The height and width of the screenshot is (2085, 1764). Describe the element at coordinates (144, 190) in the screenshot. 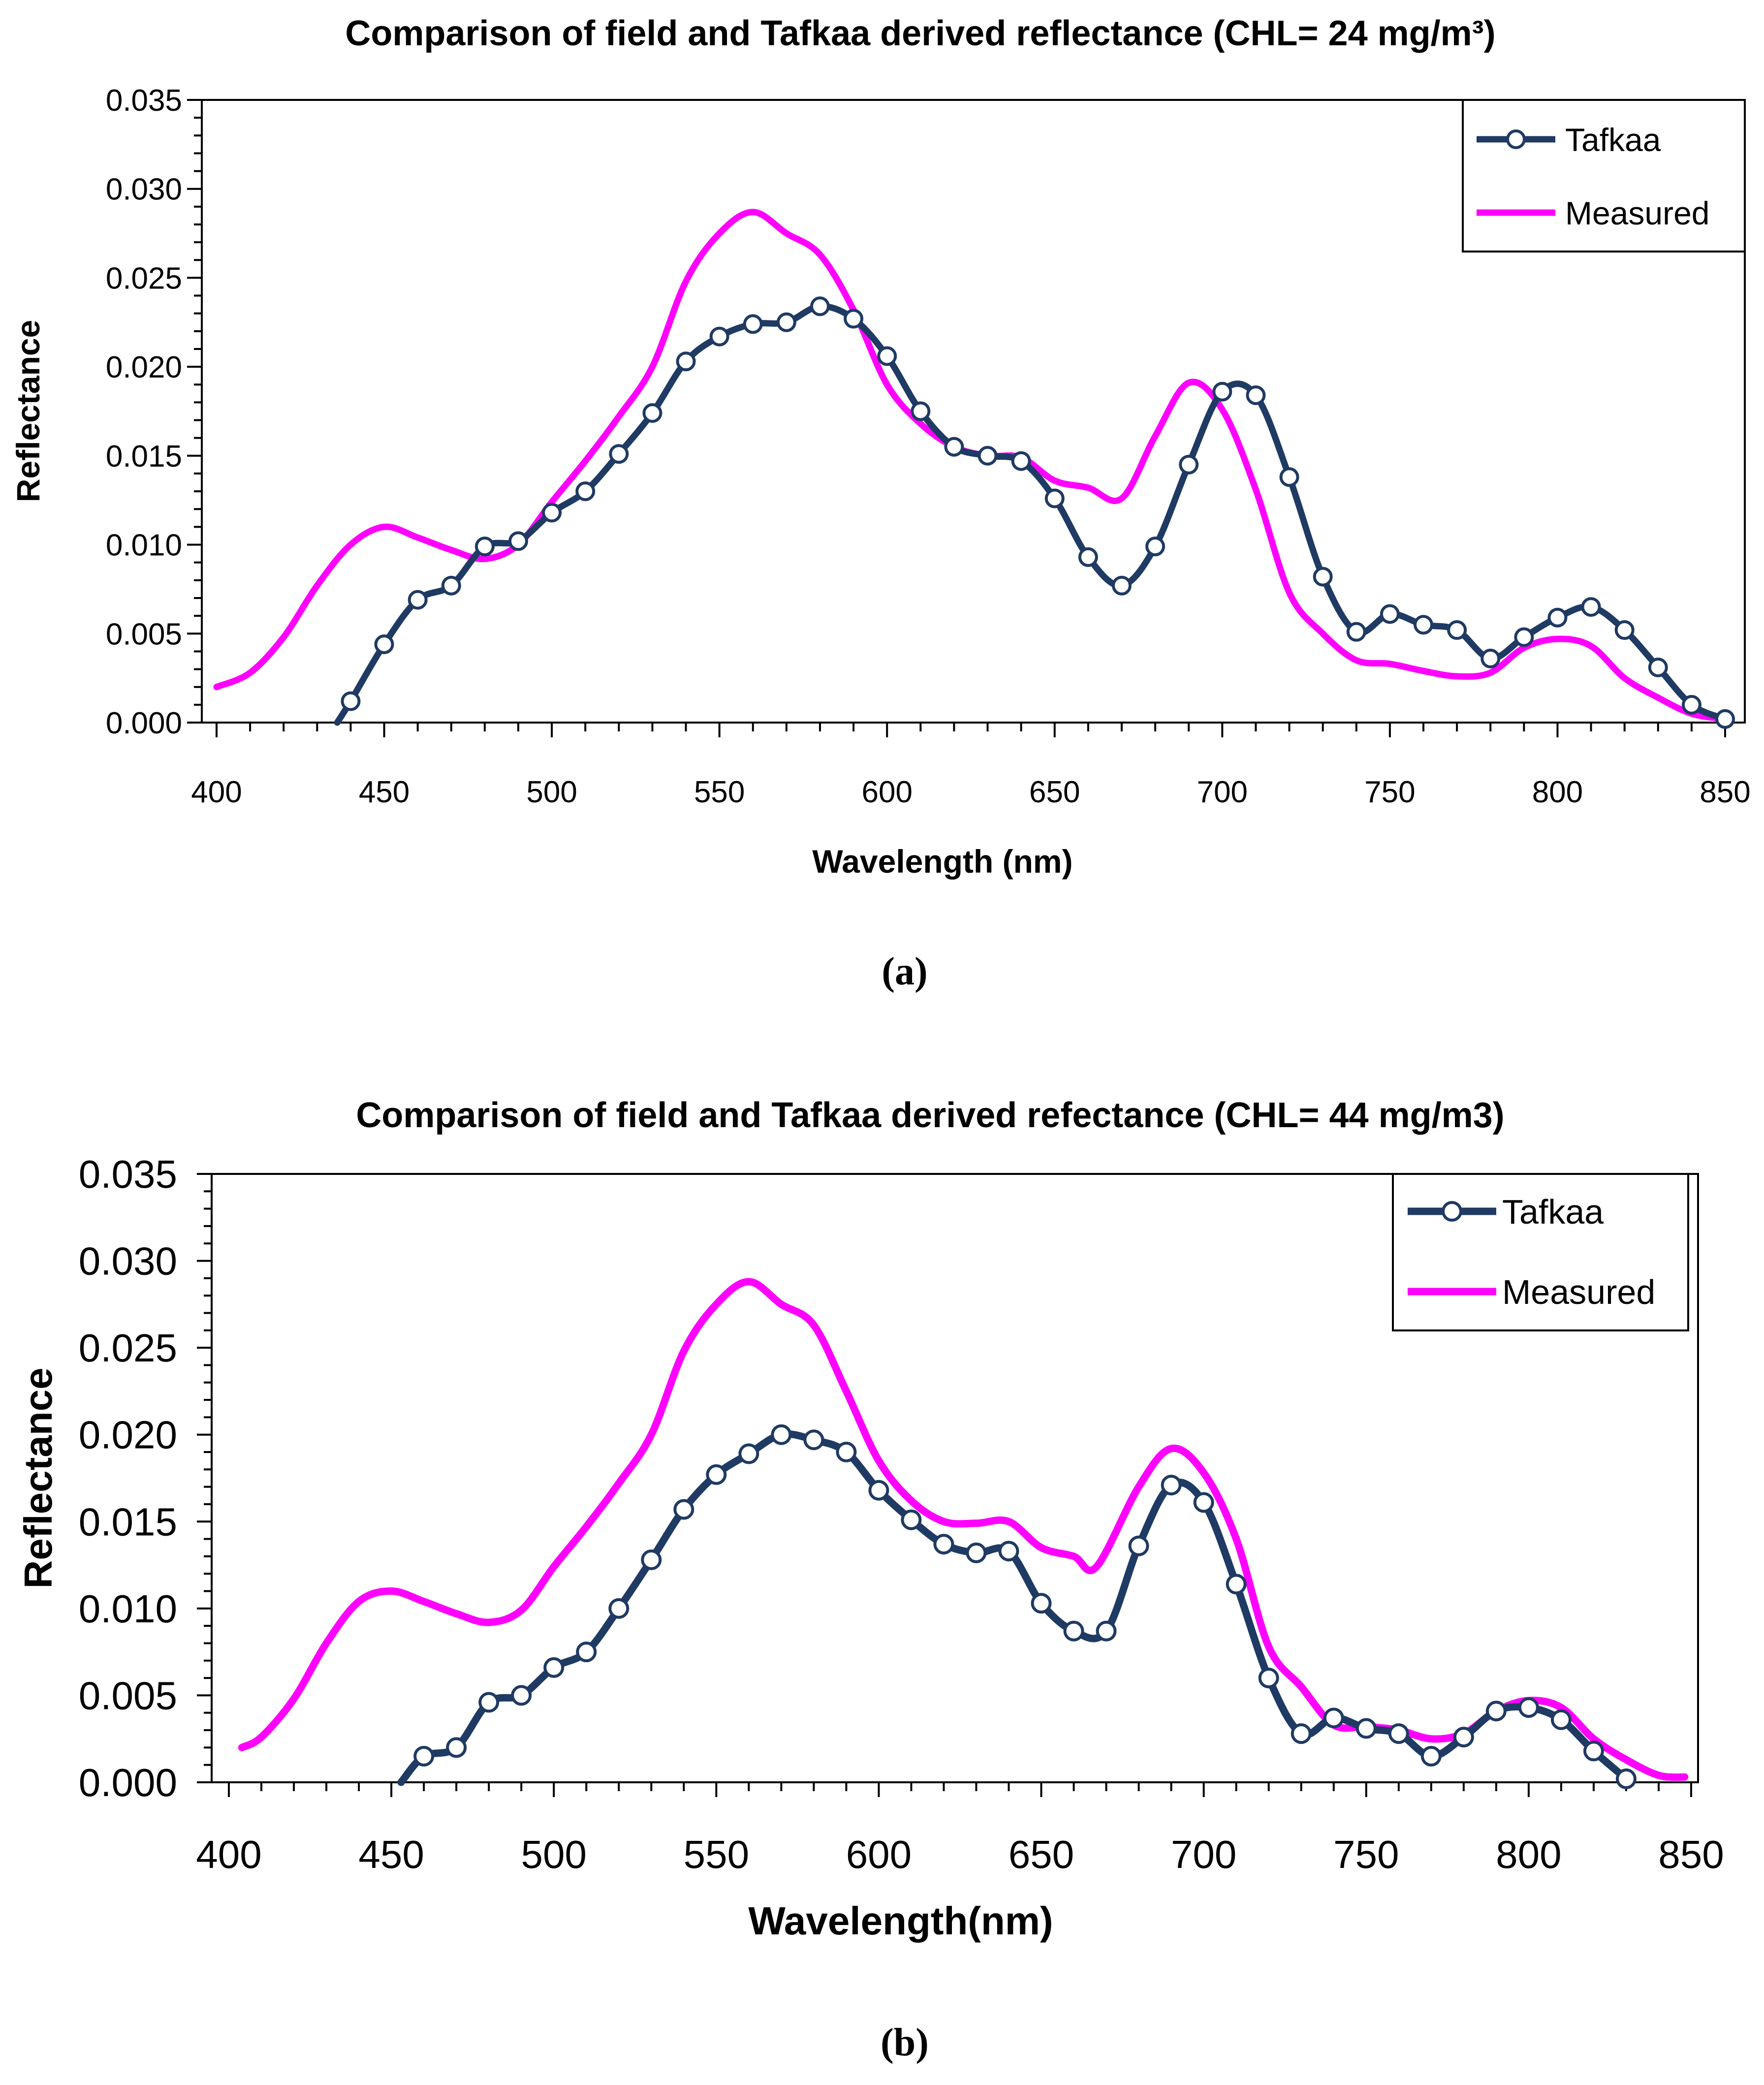

I see `y-tick-label: 0.030` at that location.